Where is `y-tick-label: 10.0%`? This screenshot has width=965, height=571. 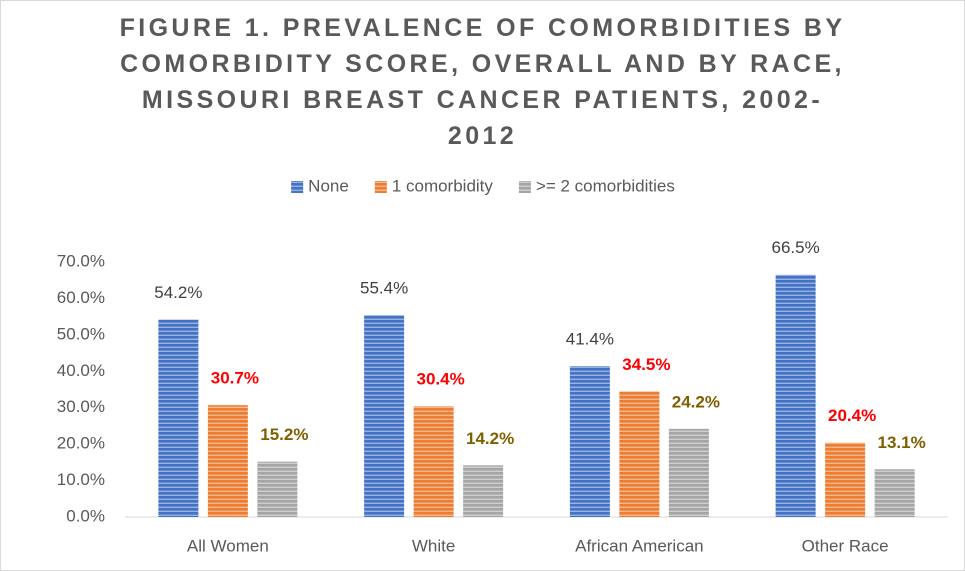
y-tick-label: 10.0% is located at coordinates (81, 479).